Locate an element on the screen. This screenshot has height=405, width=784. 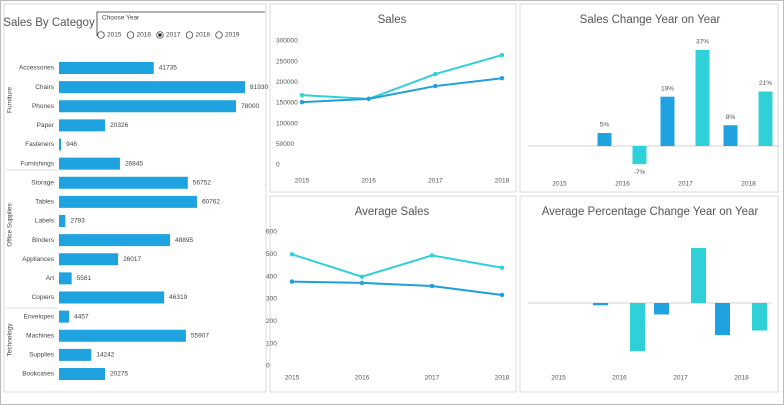
value-label: 48895 is located at coordinates (184, 240).